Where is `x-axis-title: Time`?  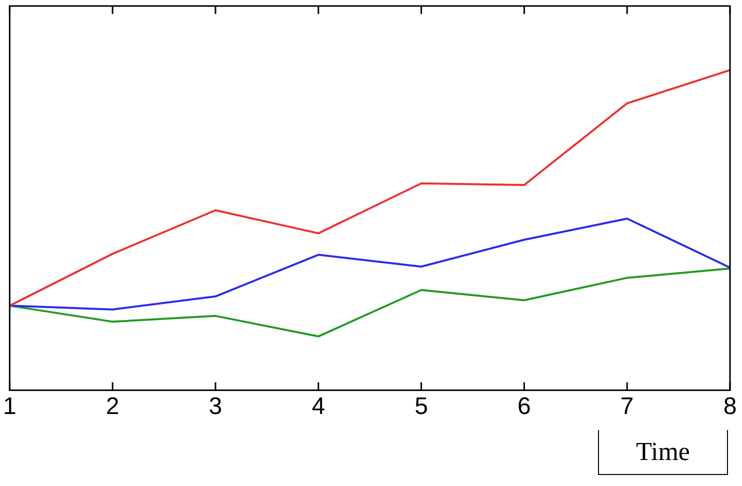
x-axis-title: Time is located at coordinates (663, 452).